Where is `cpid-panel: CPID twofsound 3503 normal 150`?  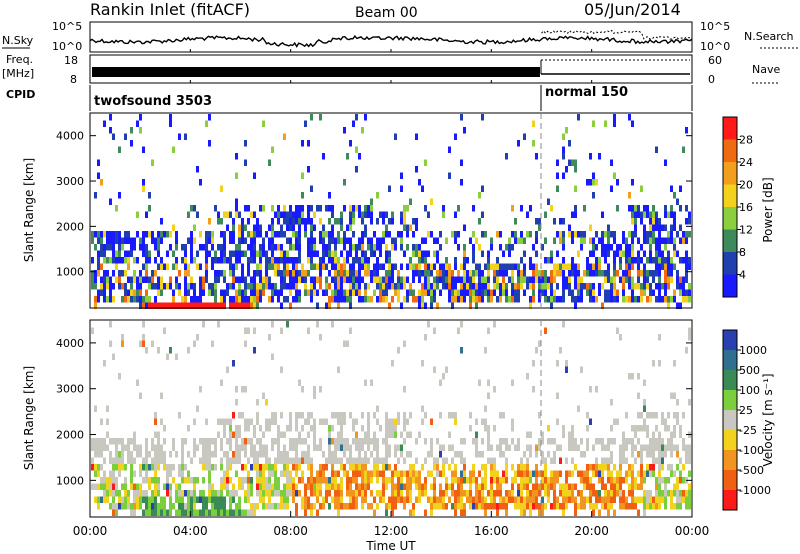
cpid-panel: CPID twofsound 3503 normal 150 is located at coordinates (349, 98).